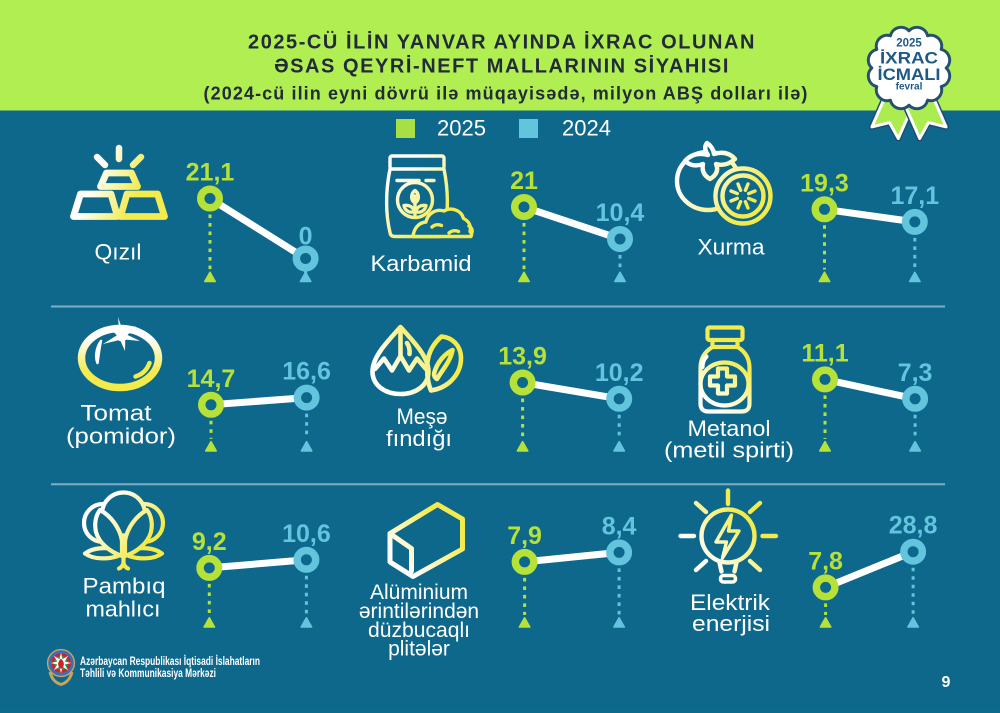  Describe the element at coordinates (306, 534) in the screenshot. I see `svg-text: 10,6` at that location.